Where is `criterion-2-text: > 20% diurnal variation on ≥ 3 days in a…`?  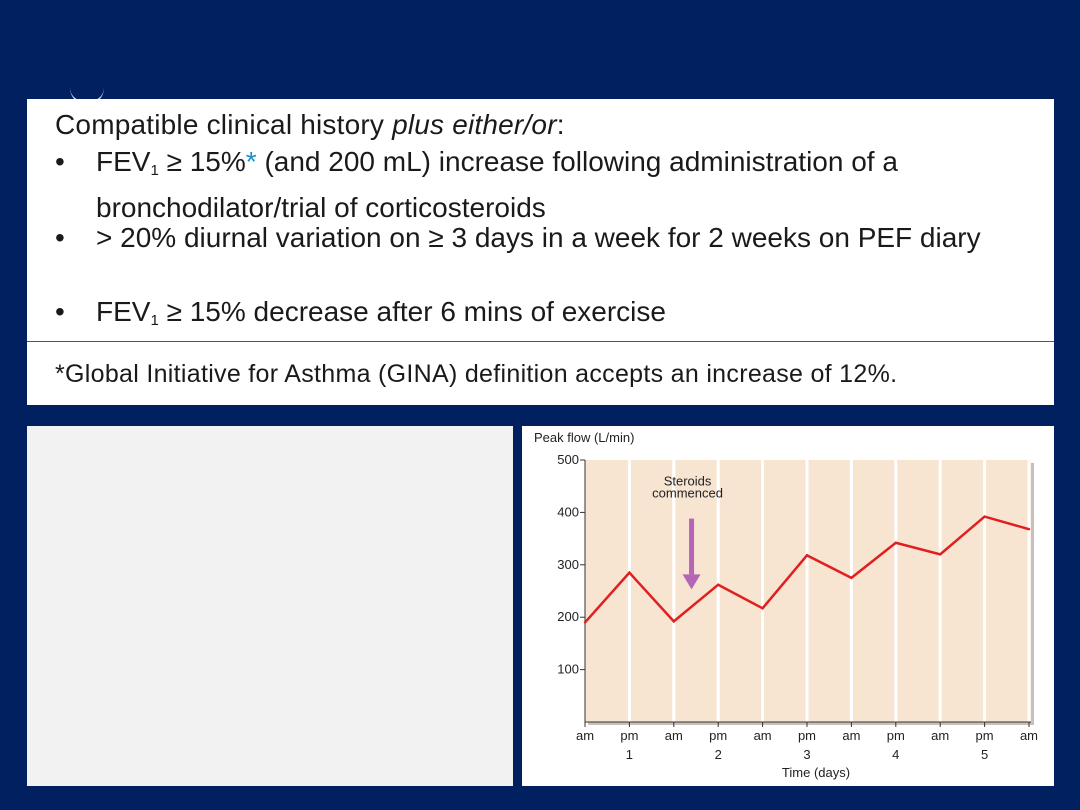
criterion-2-text: > 20% diurnal variation on ≥ 3 days in a… is located at coordinates (538, 237).